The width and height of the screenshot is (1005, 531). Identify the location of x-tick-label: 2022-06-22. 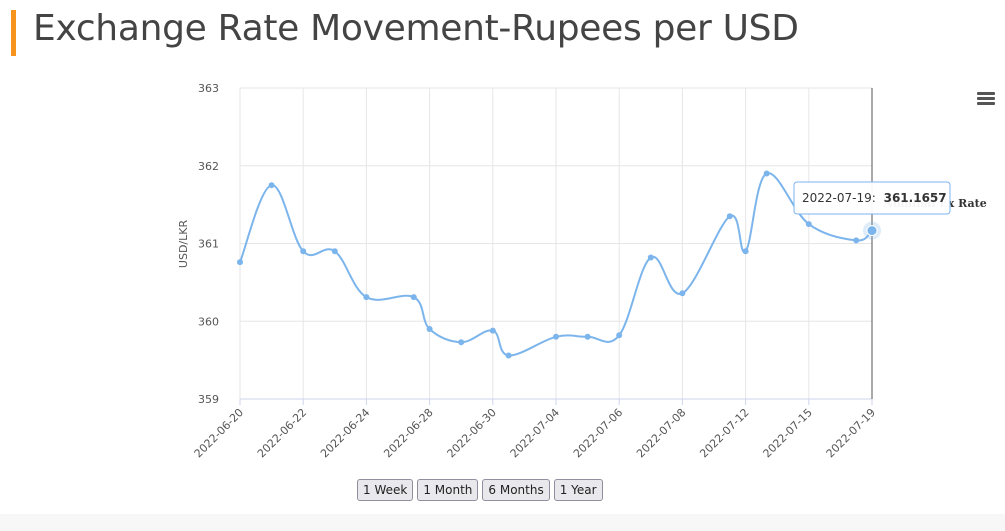
(282, 433).